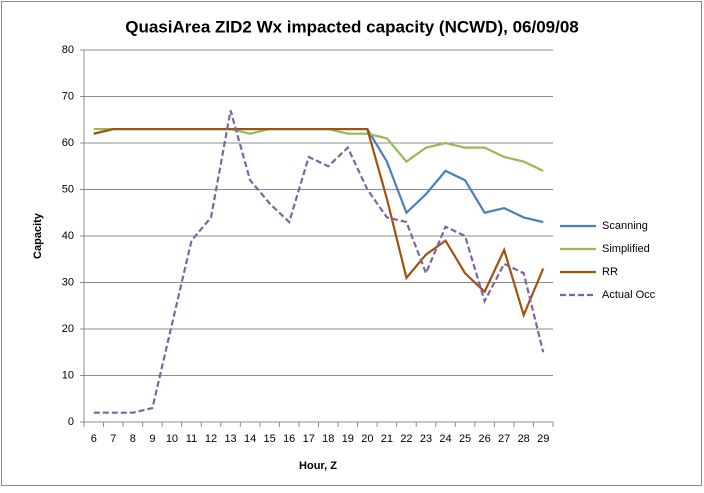  What do you see at coordinates (68, 189) in the screenshot?
I see `y-tick-label: 50` at bounding box center [68, 189].